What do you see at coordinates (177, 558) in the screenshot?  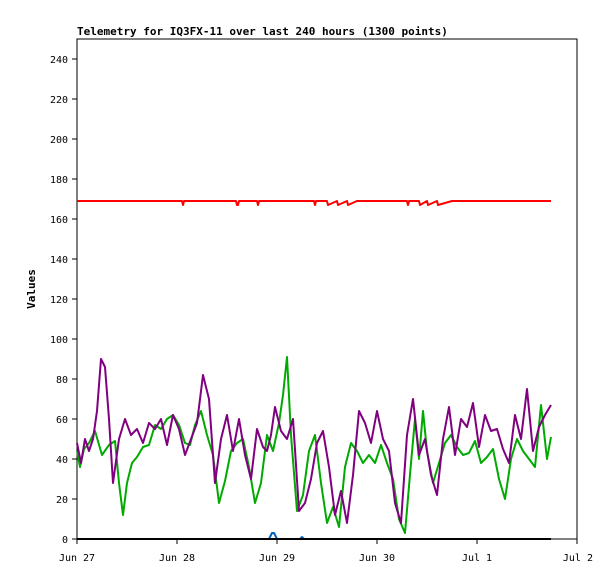 I see `x-tick-label: Jun 28` at bounding box center [177, 558].